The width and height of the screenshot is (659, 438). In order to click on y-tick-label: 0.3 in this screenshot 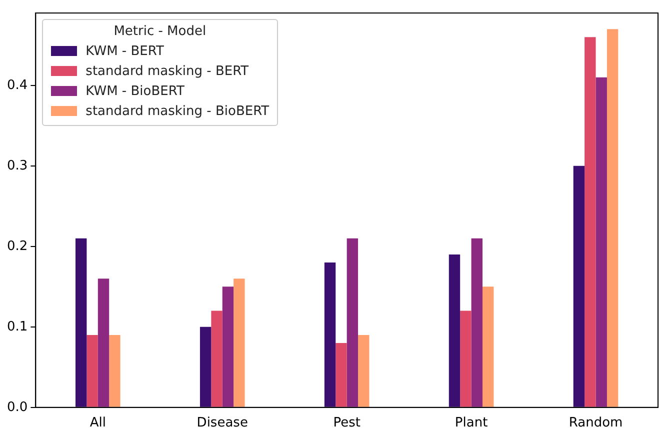, I will do `click(17, 166)`.